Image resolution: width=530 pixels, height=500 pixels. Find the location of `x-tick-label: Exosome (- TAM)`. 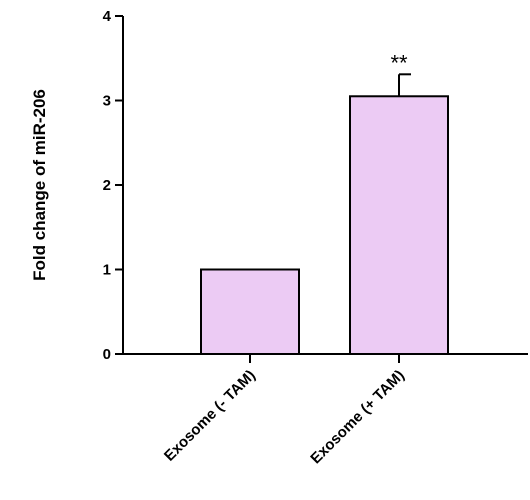

x-tick-label: Exosome (- TAM) is located at coordinates (210, 416).